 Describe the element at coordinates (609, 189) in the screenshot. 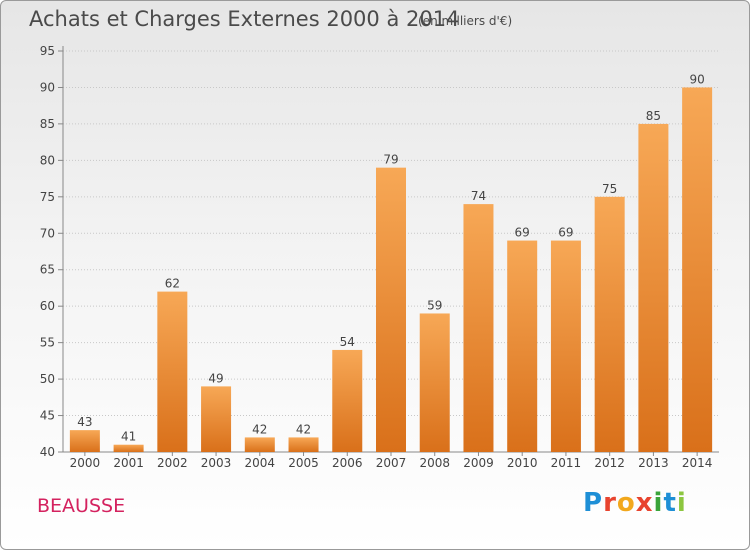

I see `data-label-2012: 75` at that location.